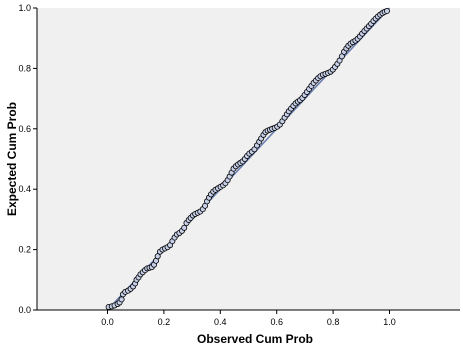 The width and height of the screenshot is (463, 350). What do you see at coordinates (389, 322) in the screenshot?
I see `x-tick-label: 1.0` at bounding box center [389, 322].